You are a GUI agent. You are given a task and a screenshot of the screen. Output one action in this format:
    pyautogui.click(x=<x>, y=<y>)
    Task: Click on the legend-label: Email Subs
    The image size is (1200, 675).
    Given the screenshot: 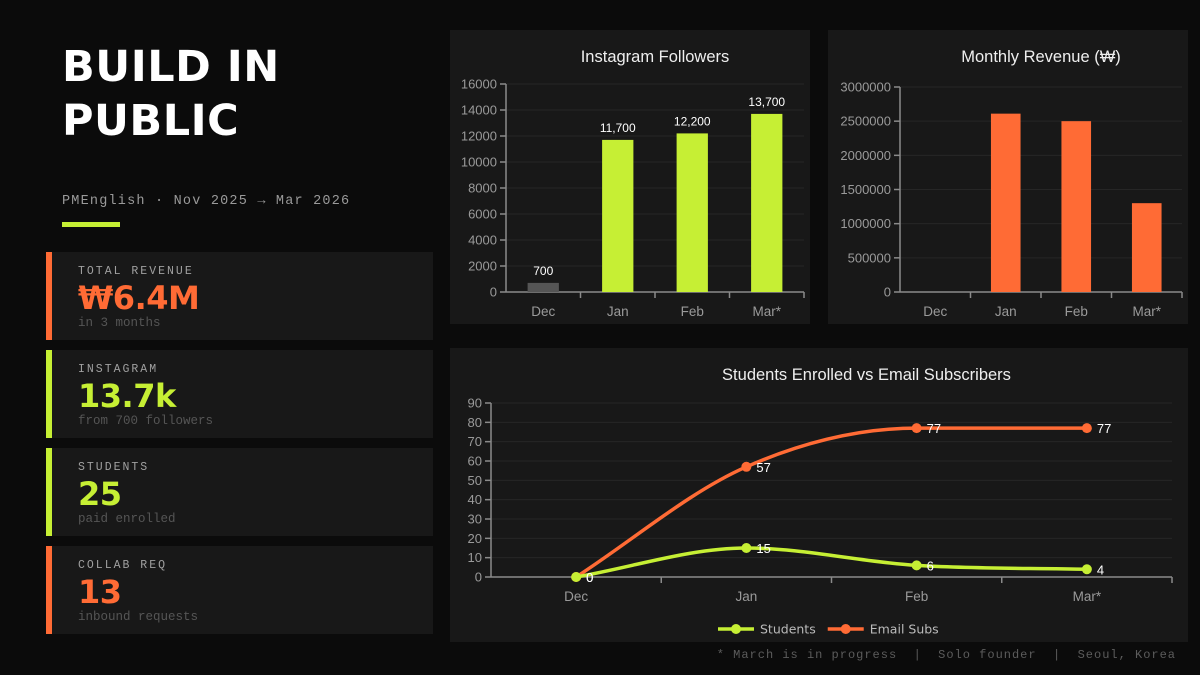 What is the action you would take?
    pyautogui.click(x=904, y=629)
    